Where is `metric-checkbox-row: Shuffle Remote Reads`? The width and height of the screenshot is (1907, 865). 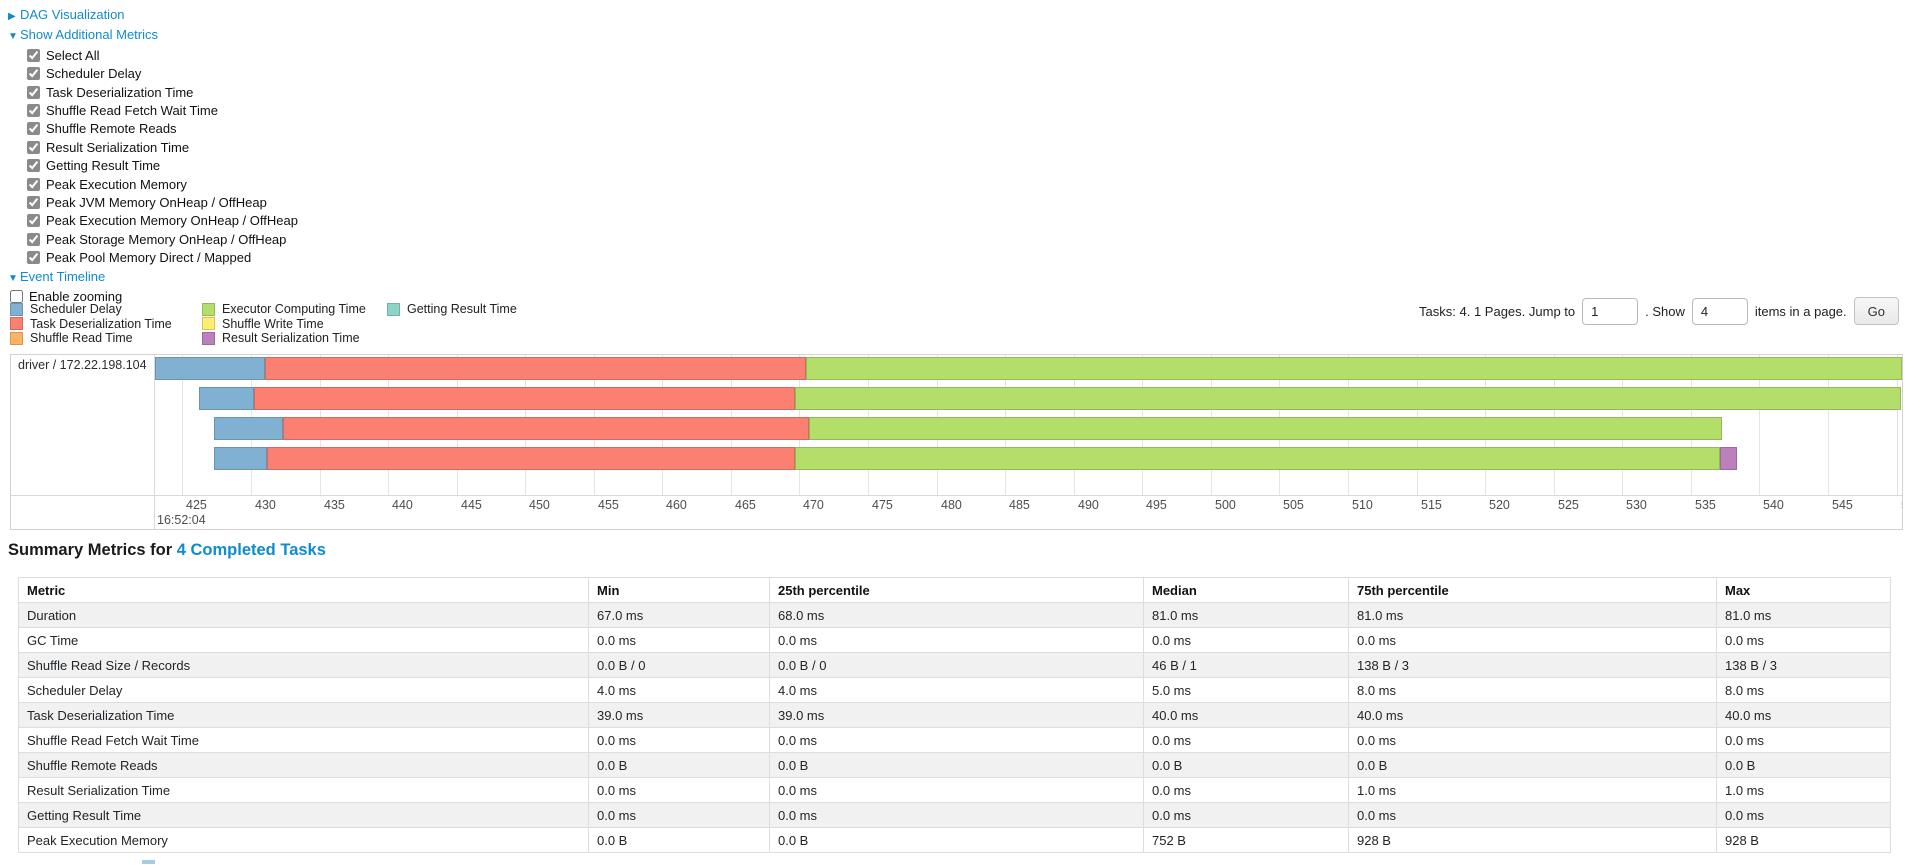
metric-checkbox-row: Shuffle Remote Reads is located at coordinates (153, 129).